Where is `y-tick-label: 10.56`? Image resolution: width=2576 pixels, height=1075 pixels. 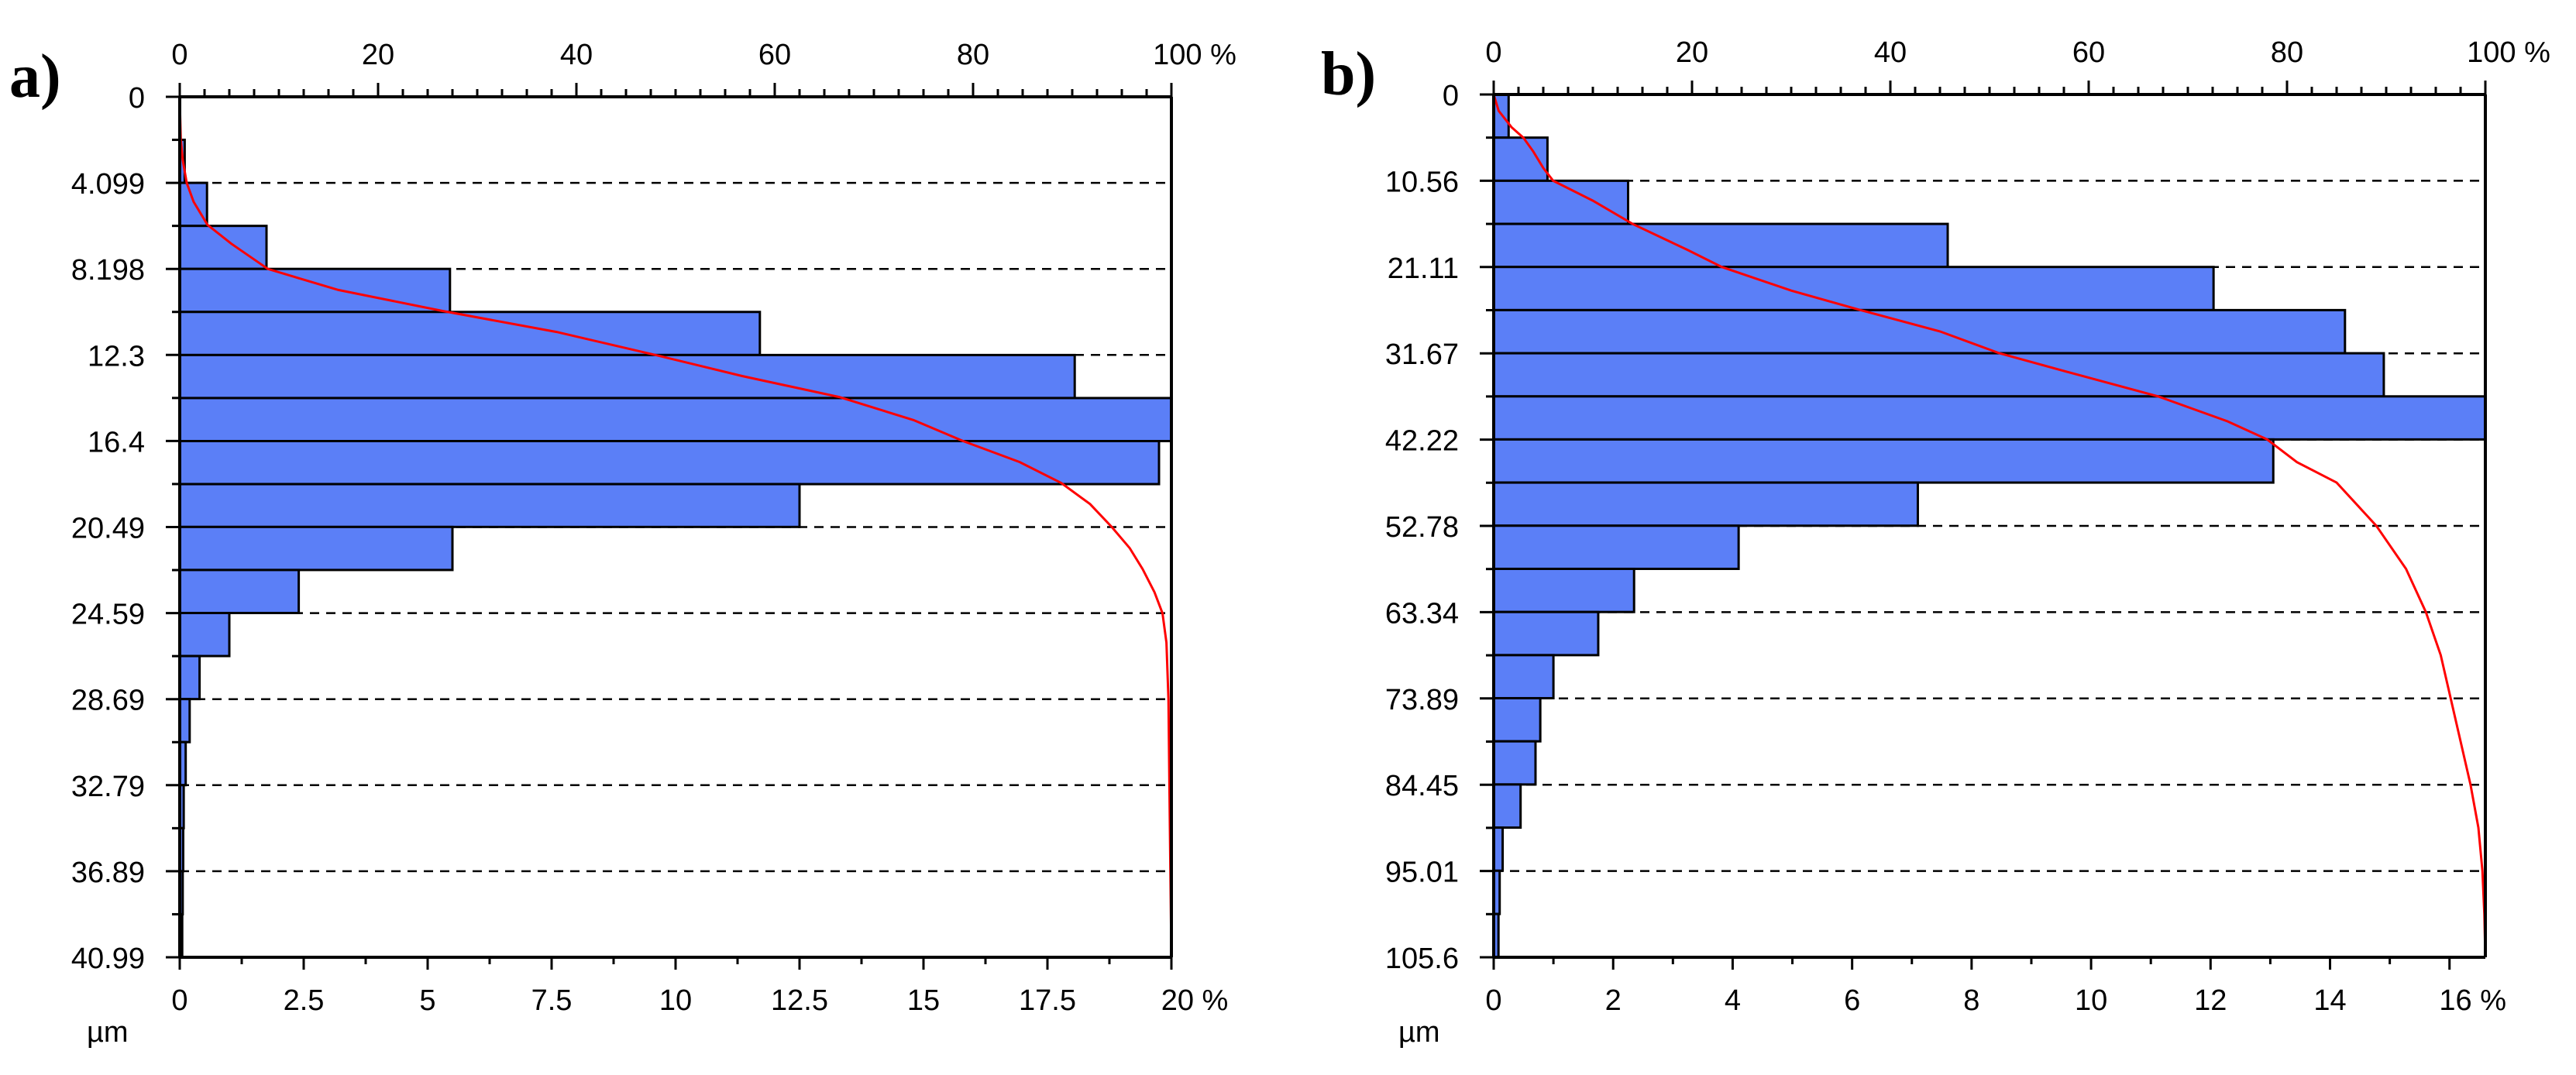 y-tick-label: 10.56 is located at coordinates (1422, 182).